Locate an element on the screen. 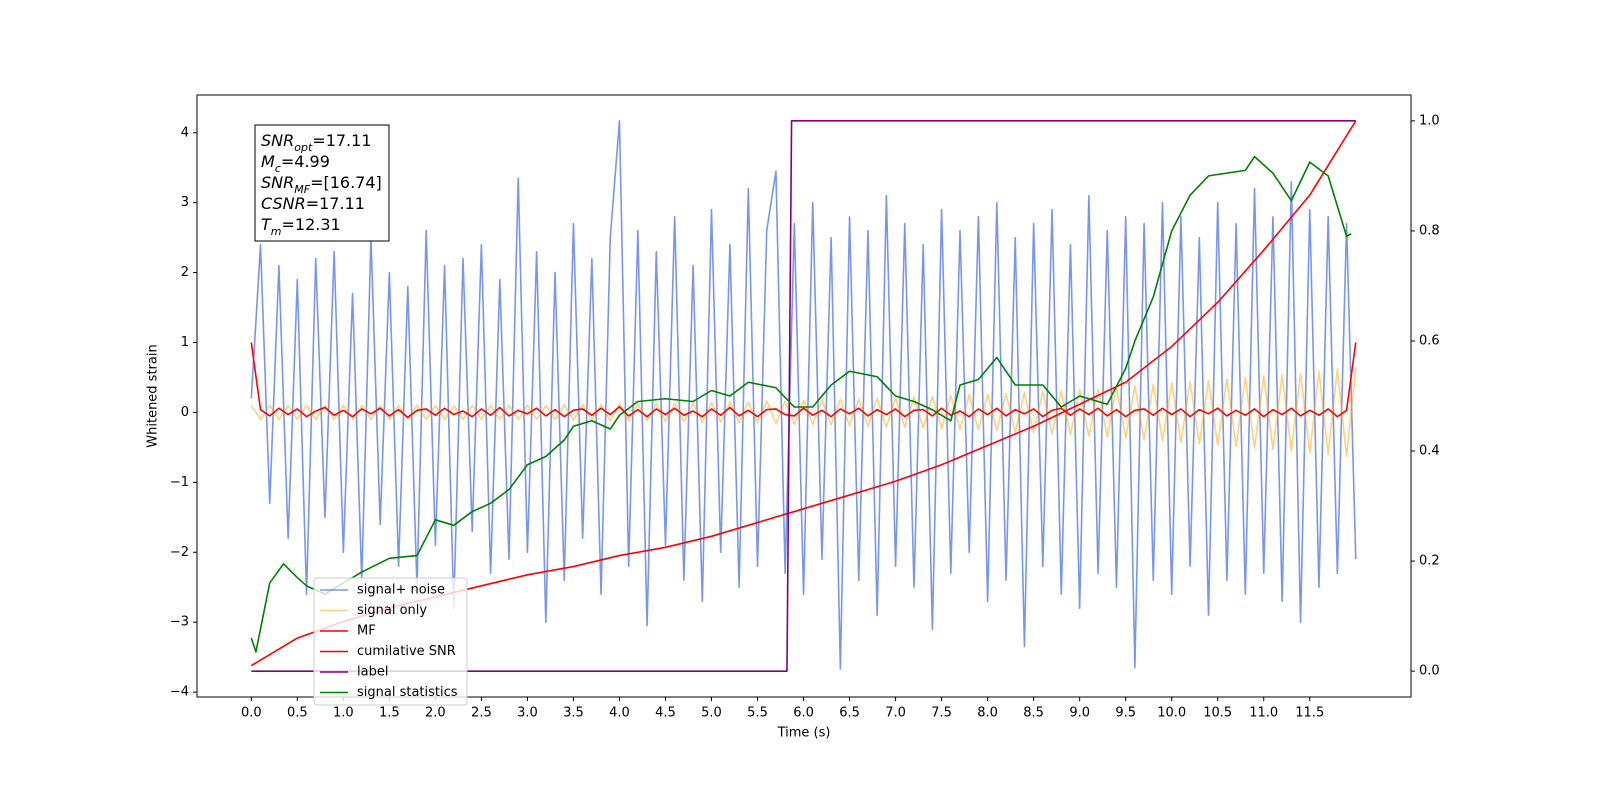  x-tick-label: 1.0 is located at coordinates (343, 713).